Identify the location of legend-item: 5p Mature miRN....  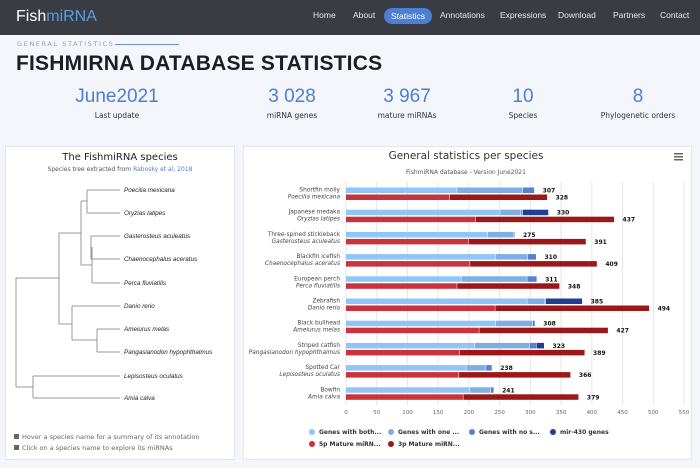
(345, 444).